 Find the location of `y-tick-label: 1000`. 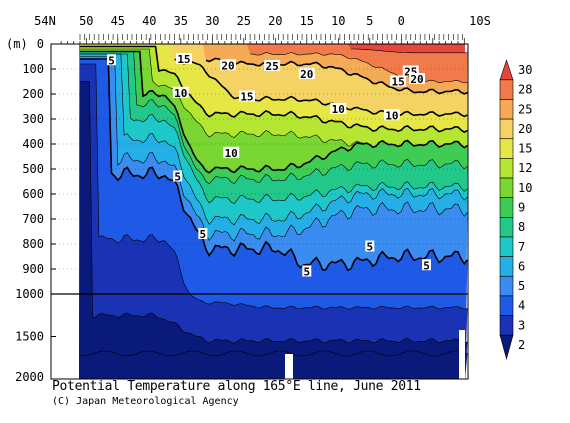

y-tick-label: 1000 is located at coordinates (29, 294).